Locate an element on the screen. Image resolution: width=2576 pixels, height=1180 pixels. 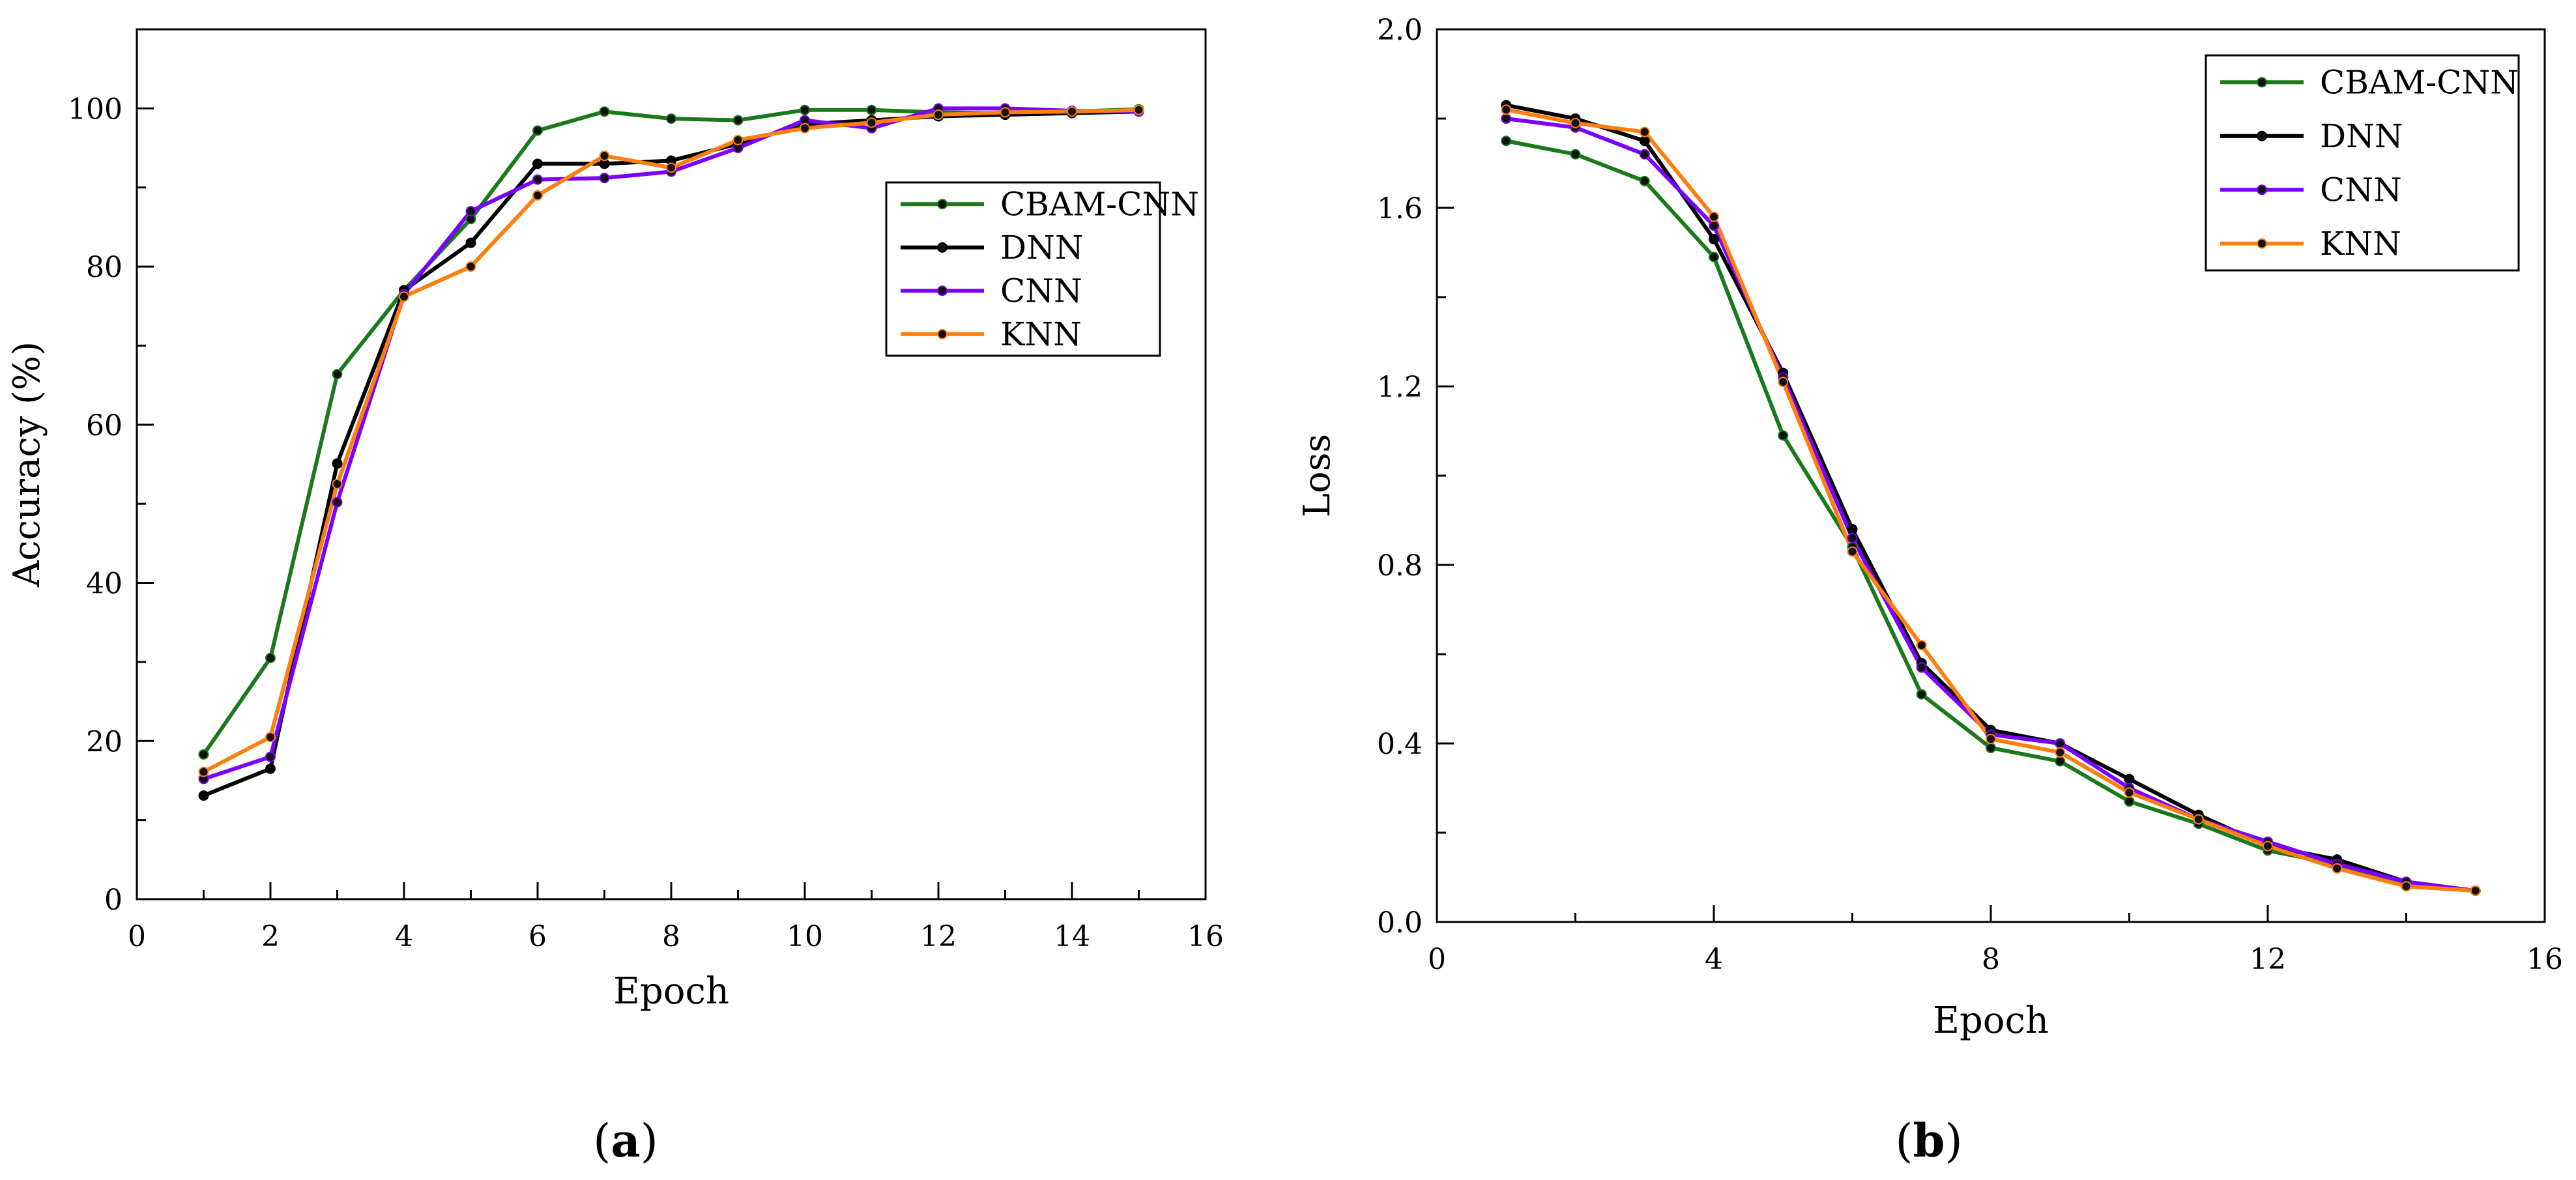
panel-a-x-tick-label: 10 is located at coordinates (805, 936).